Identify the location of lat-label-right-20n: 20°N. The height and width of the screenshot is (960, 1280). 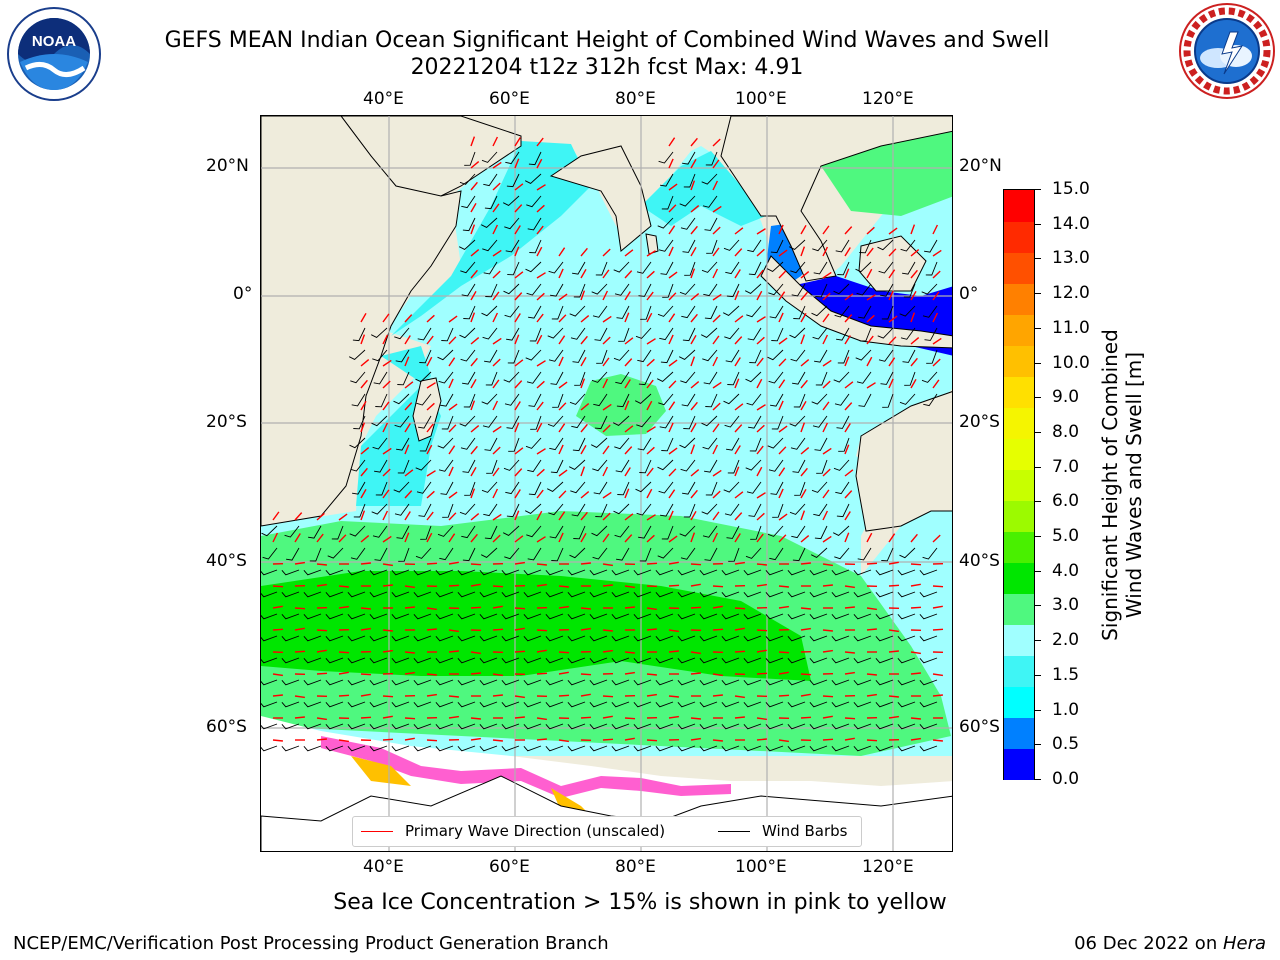
(980, 166).